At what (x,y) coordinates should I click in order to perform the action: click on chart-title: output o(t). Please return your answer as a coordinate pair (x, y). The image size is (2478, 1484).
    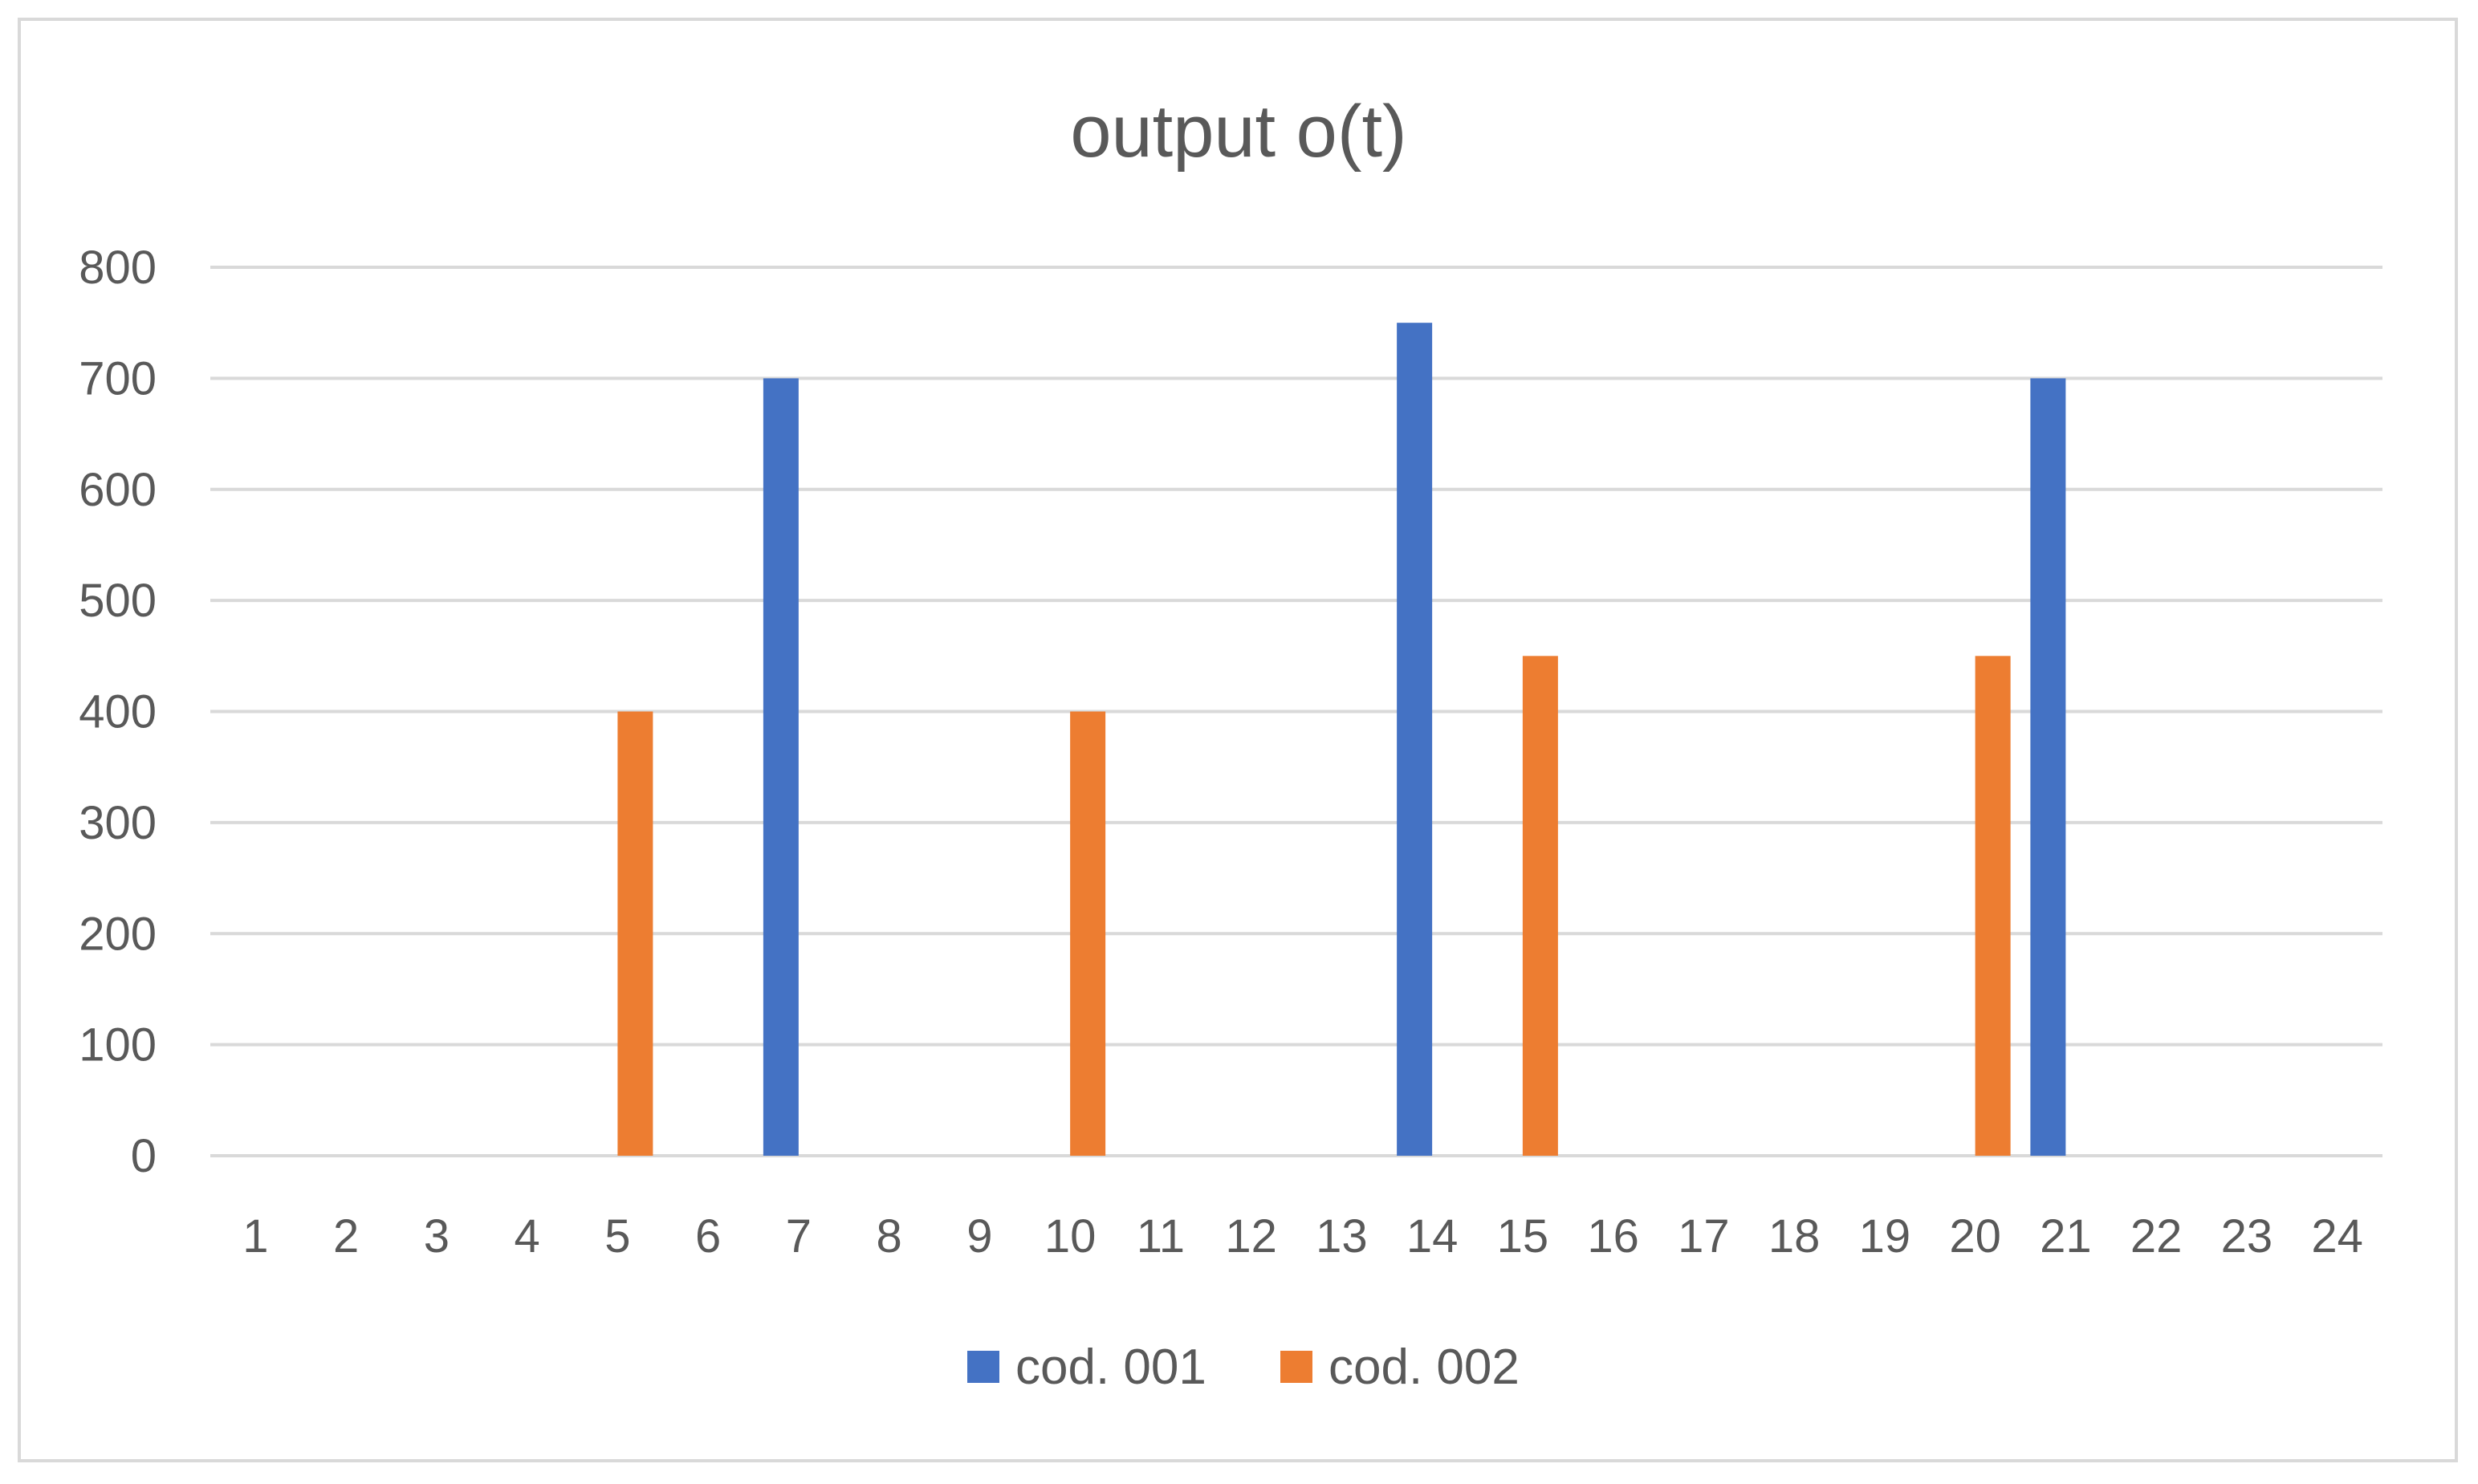
    Looking at the image, I should click on (1238, 132).